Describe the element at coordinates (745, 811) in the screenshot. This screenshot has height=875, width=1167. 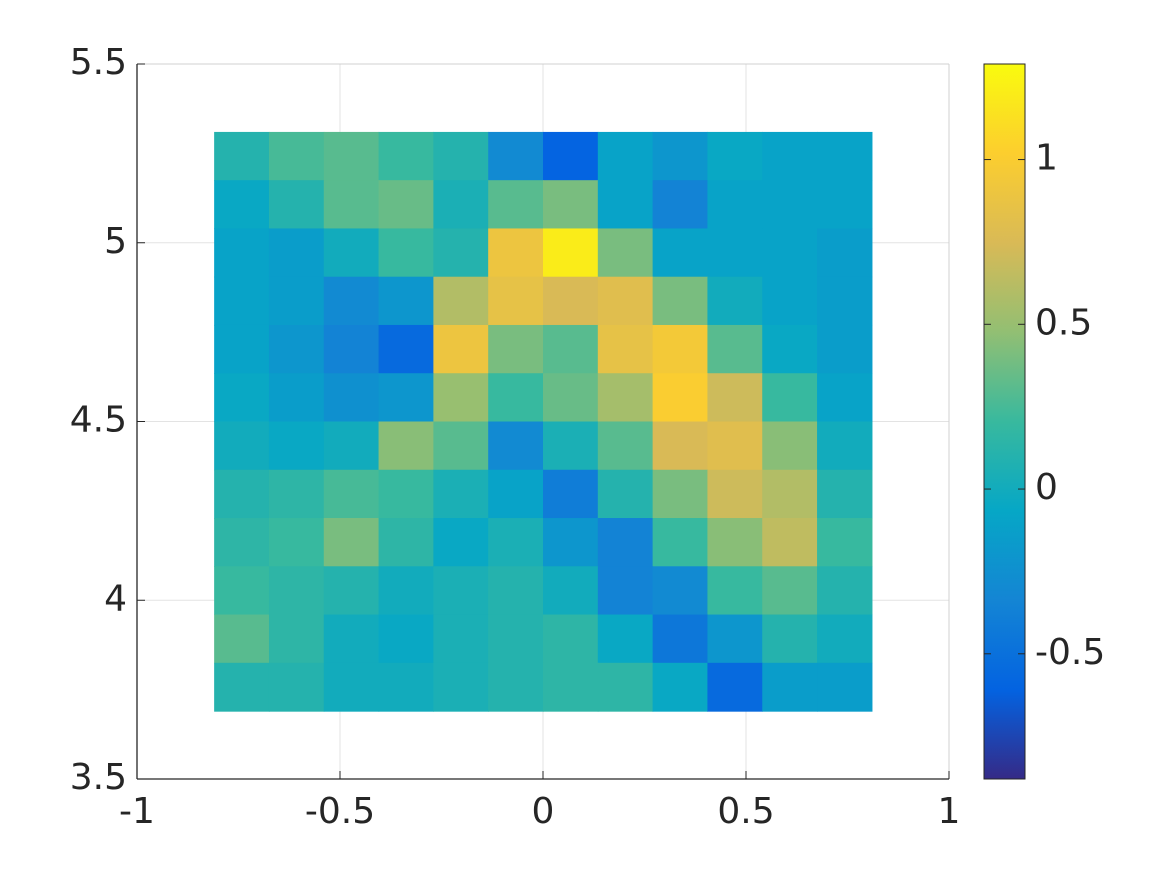
I see `x-tick-label: 0.5` at that location.